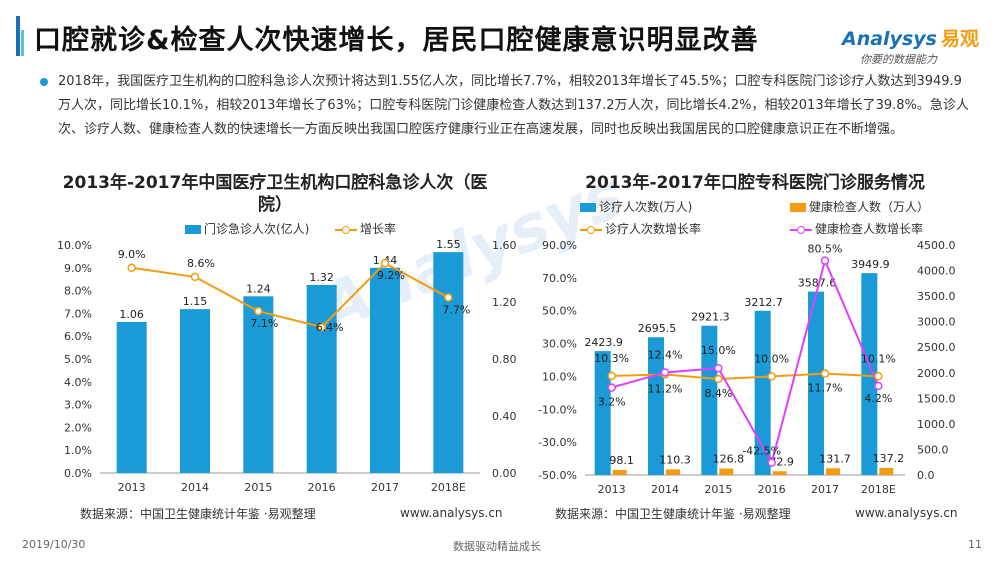 The height and width of the screenshot is (563, 1000). What do you see at coordinates (675, 459) in the screenshot?
I see `bar-checkups-label: 110.3` at bounding box center [675, 459].